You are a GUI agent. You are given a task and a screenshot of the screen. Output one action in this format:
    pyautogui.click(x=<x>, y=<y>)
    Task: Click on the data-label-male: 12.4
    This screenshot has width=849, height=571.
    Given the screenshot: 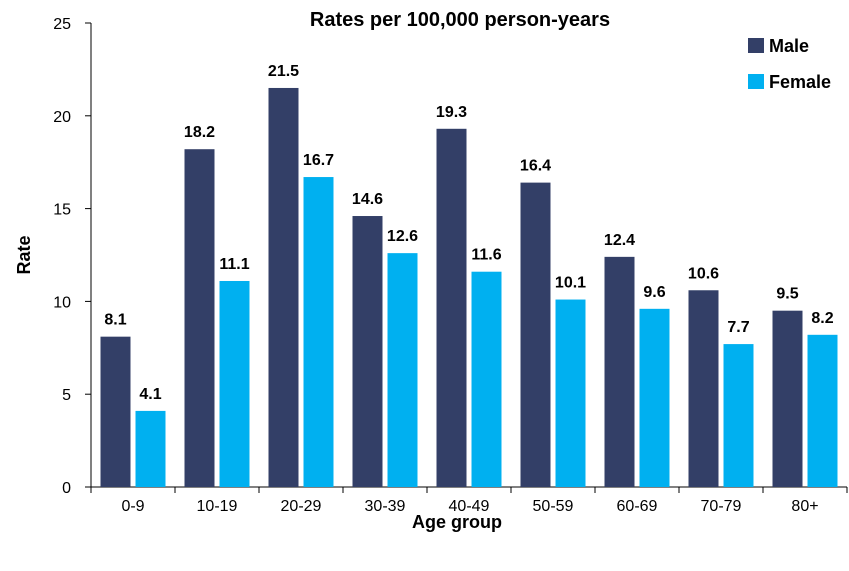 What is the action you would take?
    pyautogui.click(x=619, y=240)
    